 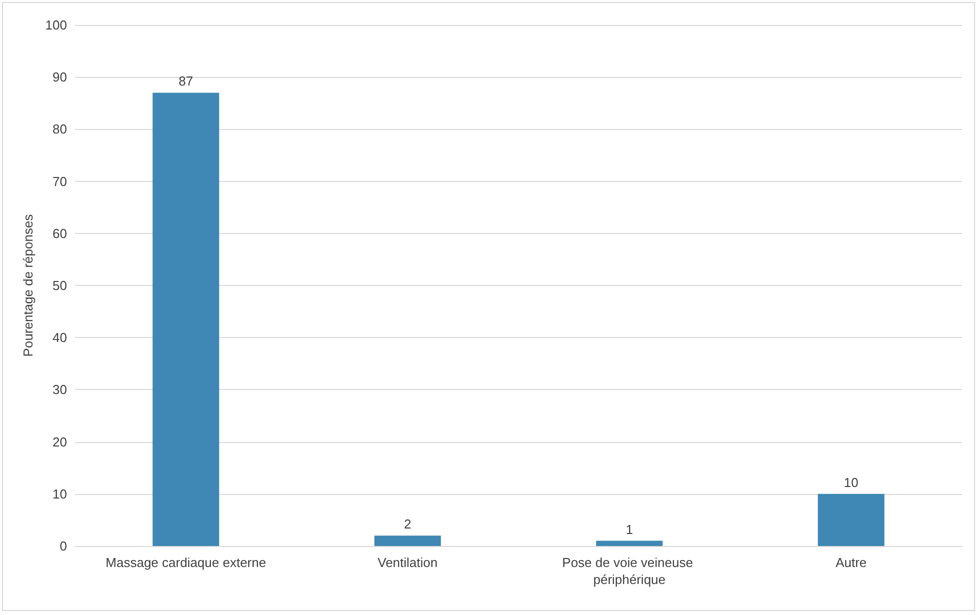 I want to click on data-label: 1, so click(x=629, y=529).